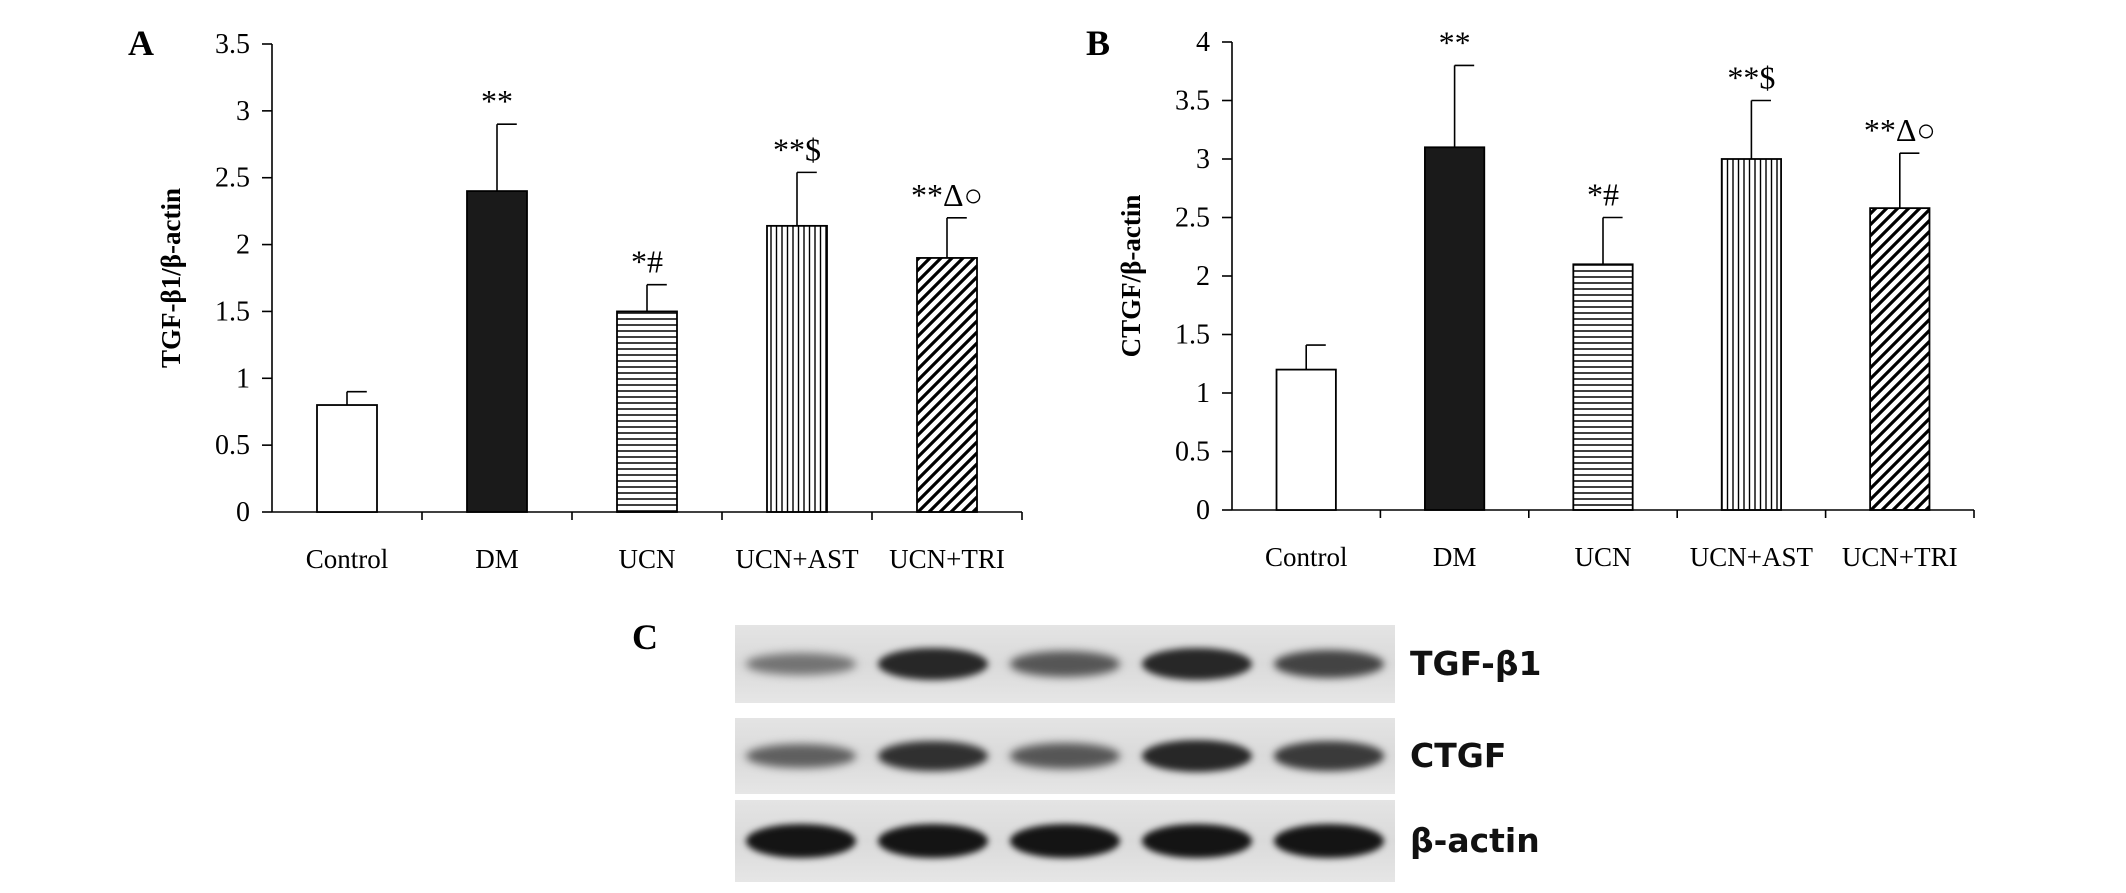  Describe the element at coordinates (1131, 276) in the screenshot. I see `y-axis-label: CTGF/β-actin` at that location.